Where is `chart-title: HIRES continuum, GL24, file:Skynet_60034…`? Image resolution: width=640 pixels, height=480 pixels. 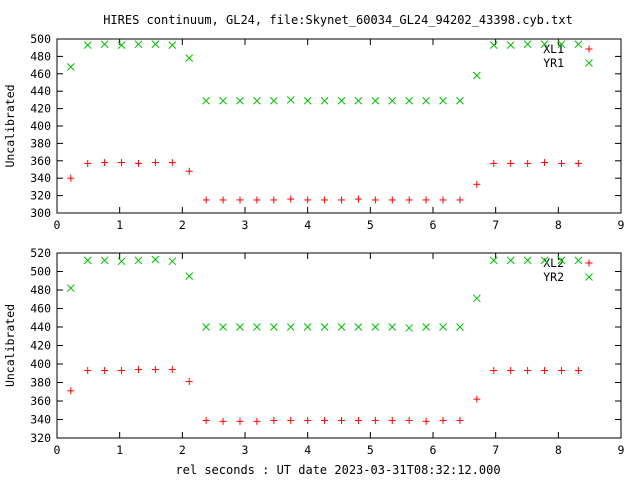
chart-title: HIRES continuum, GL24, file:Skynet_60034… is located at coordinates (338, 20).